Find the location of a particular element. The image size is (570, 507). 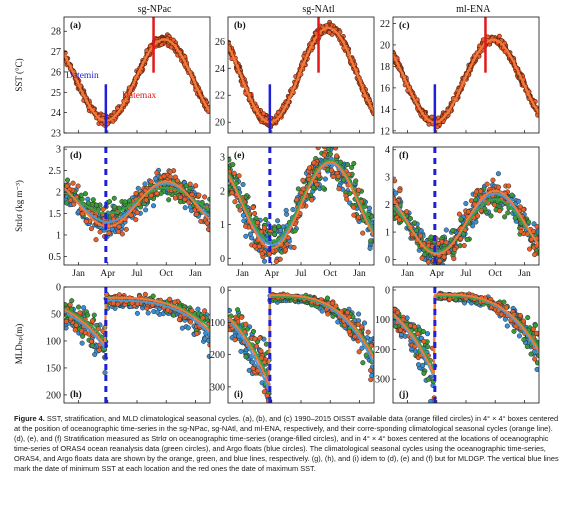

panel-plot-(b) is located at coordinates (301, 74).